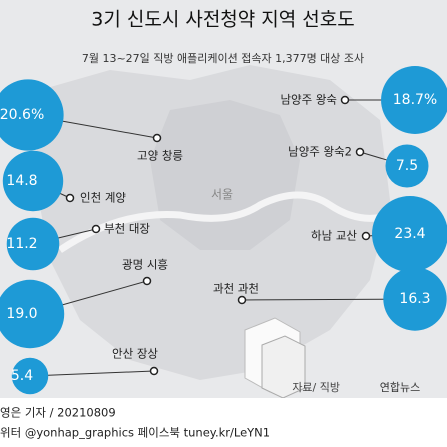  What do you see at coordinates (127, 229) in the screenshot?
I see `location-label: 부천 대장` at bounding box center [127, 229].